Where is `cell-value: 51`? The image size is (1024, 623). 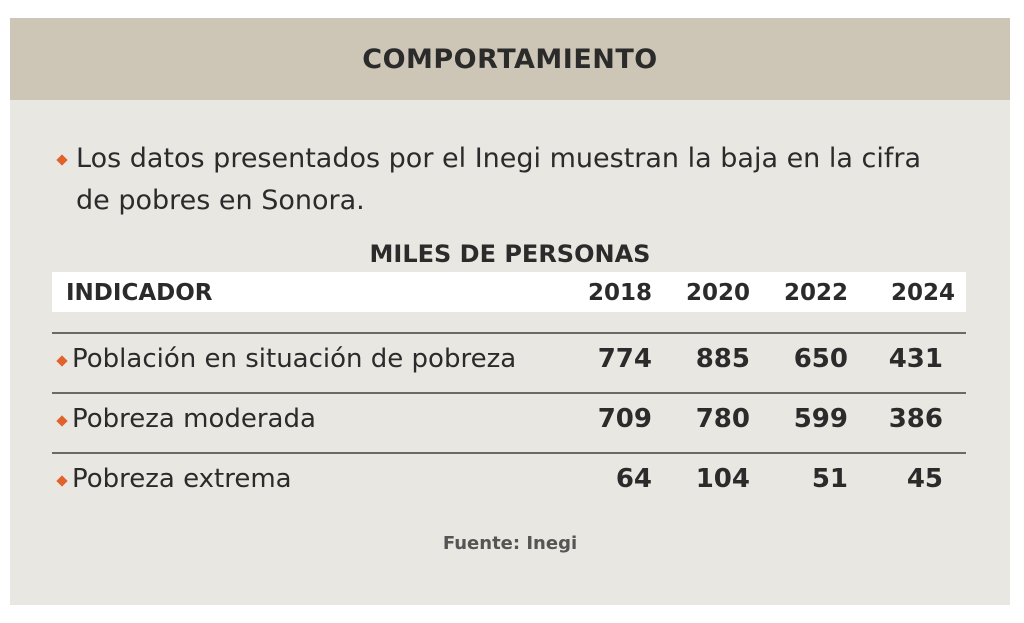
cell-value: 51 is located at coordinates (829, 479).